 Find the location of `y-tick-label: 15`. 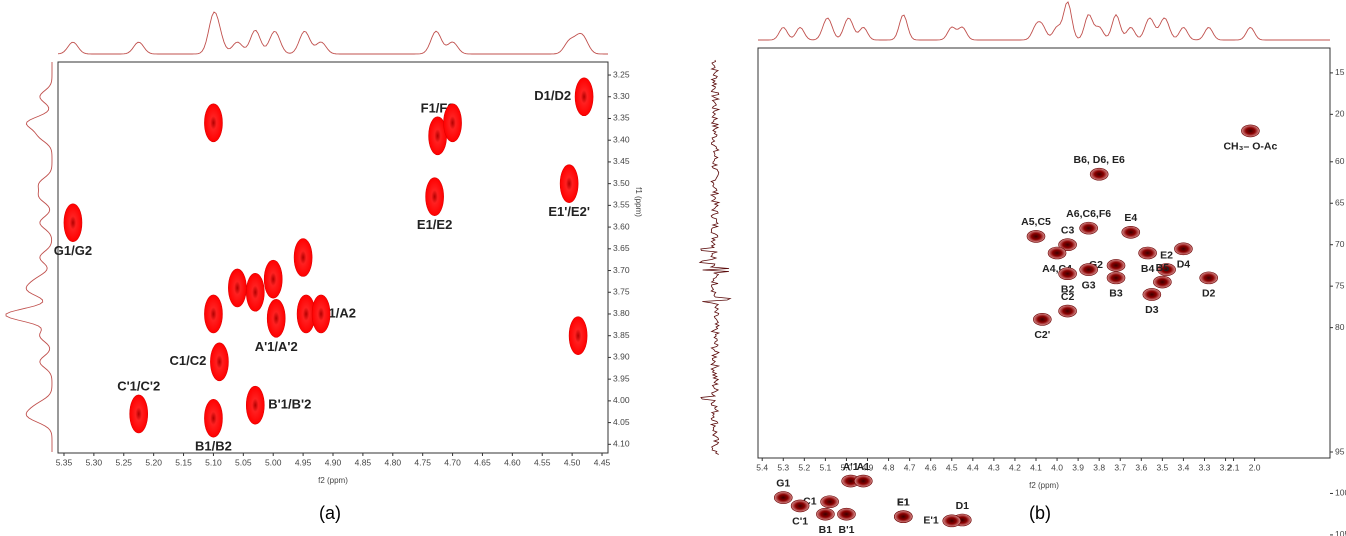

y-tick-label: 15 is located at coordinates (1340, 72).